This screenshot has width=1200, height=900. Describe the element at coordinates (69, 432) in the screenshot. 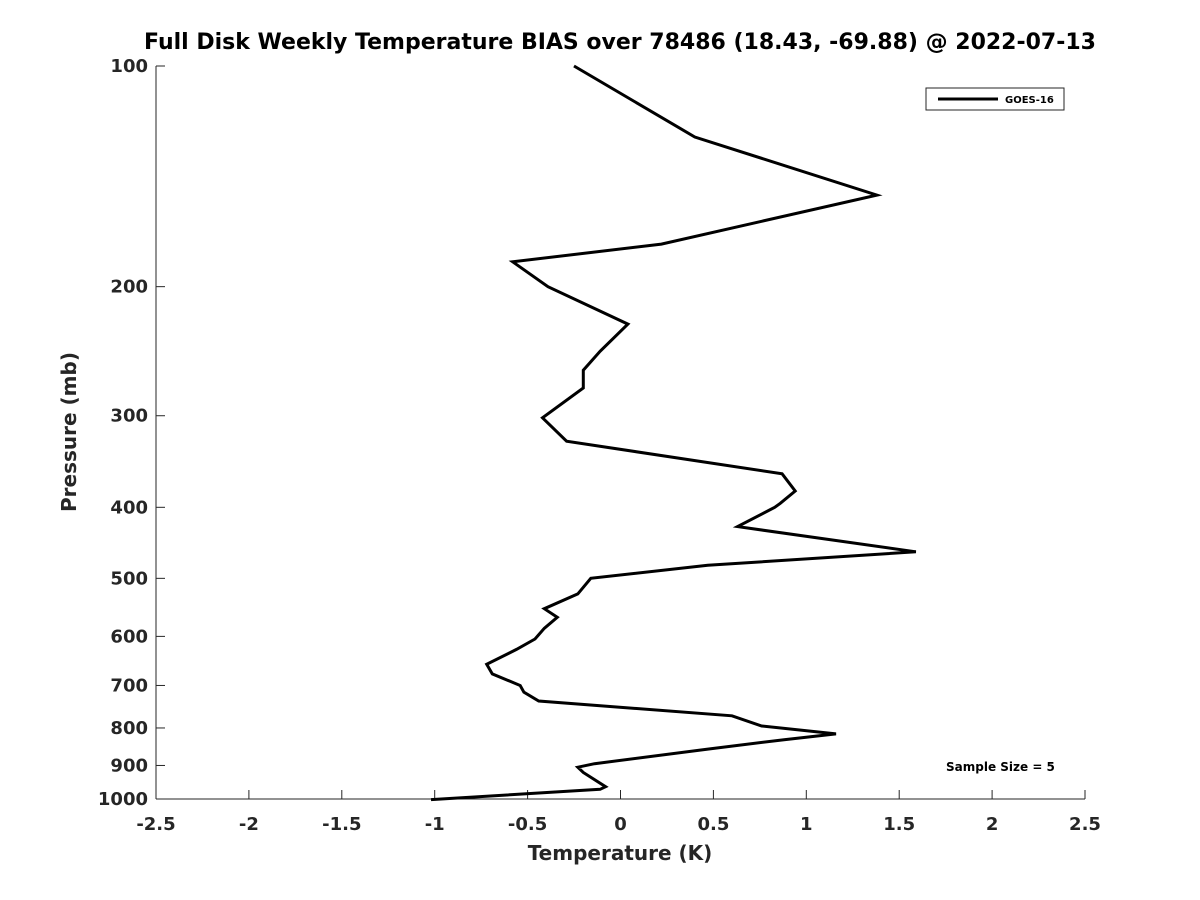

I see `y-axis-label: Pressure (mb)` at that location.